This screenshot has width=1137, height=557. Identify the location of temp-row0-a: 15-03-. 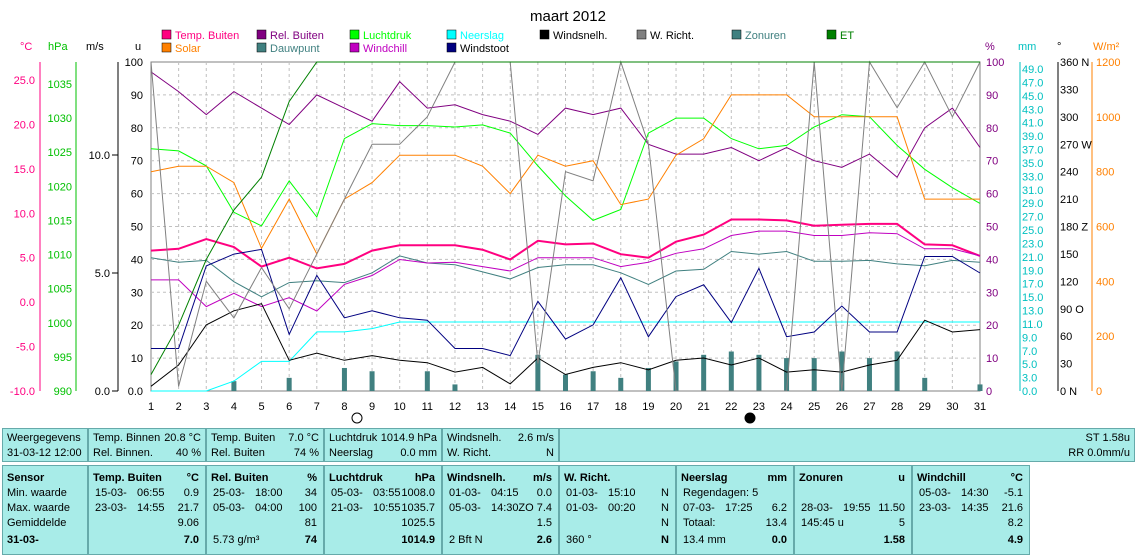
(111, 493).